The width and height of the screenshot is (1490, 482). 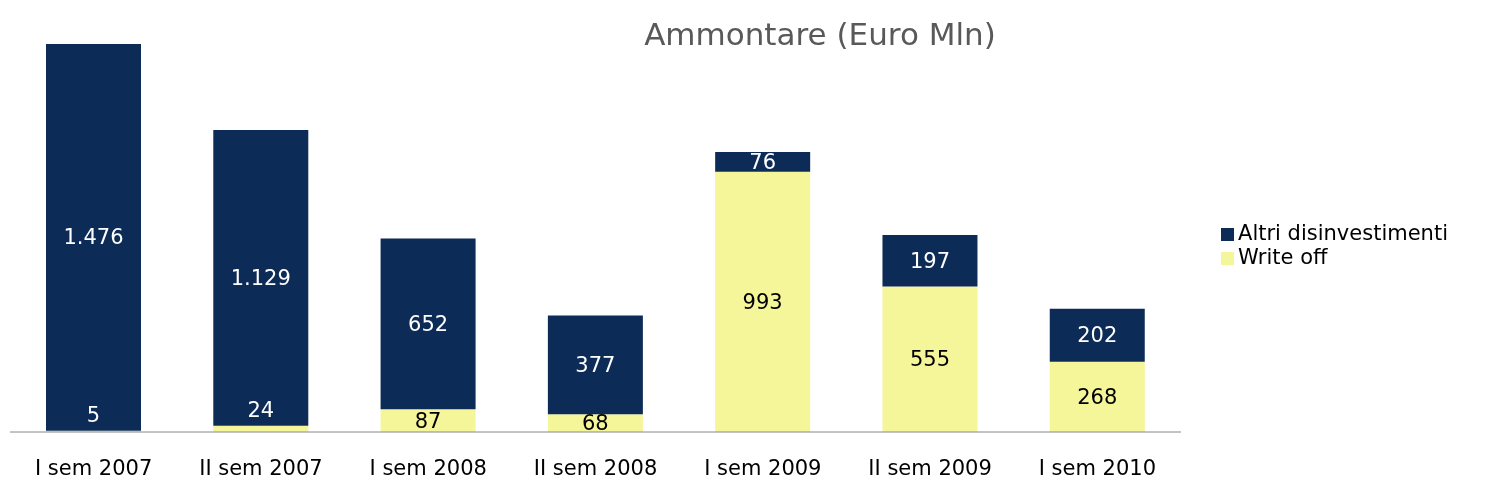 What do you see at coordinates (93, 414) in the screenshot?
I see `data-label: 5` at bounding box center [93, 414].